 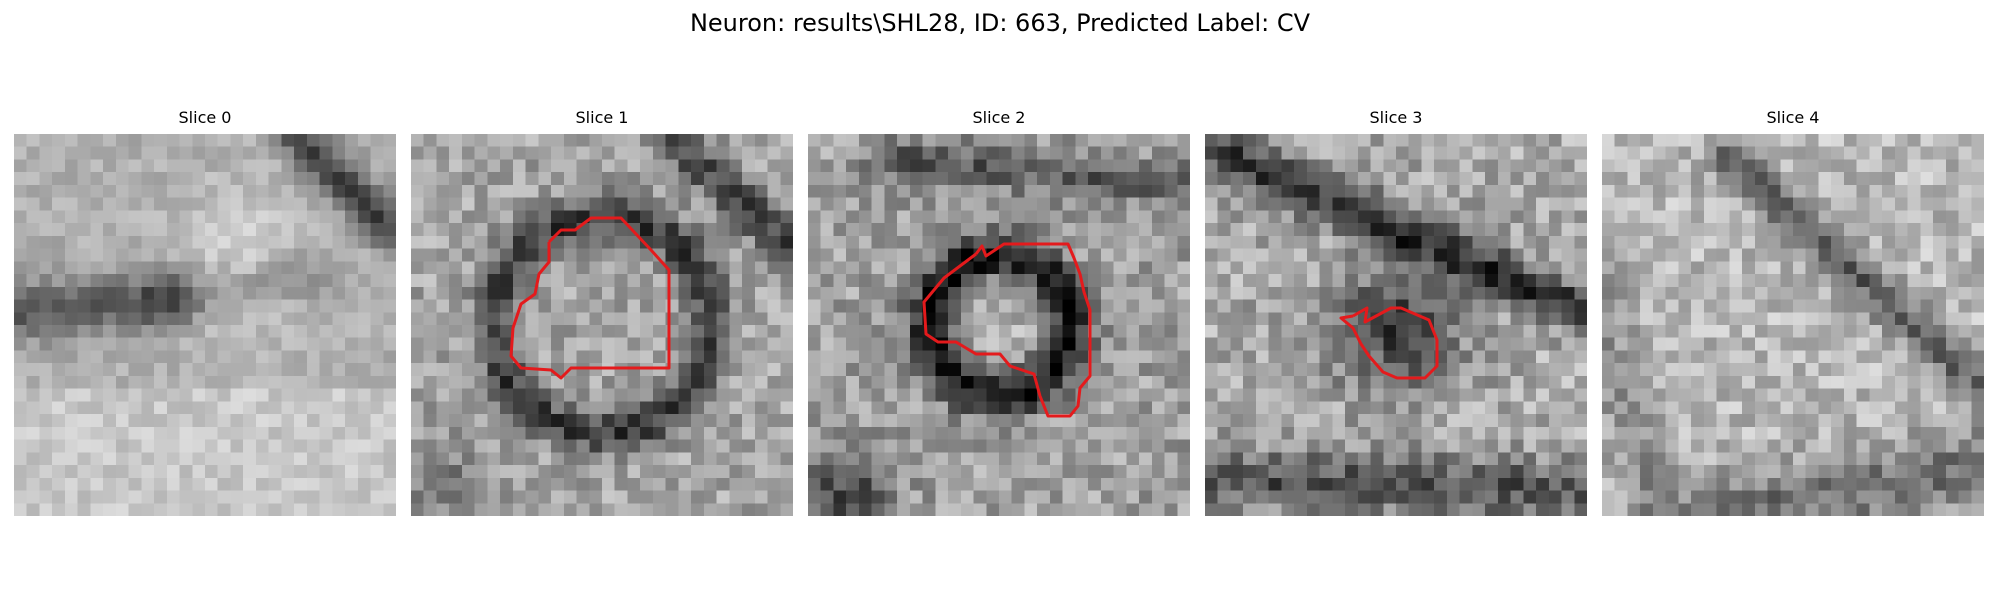 What do you see at coordinates (205, 117) in the screenshot?
I see `slice-title-0: Slice 0` at bounding box center [205, 117].